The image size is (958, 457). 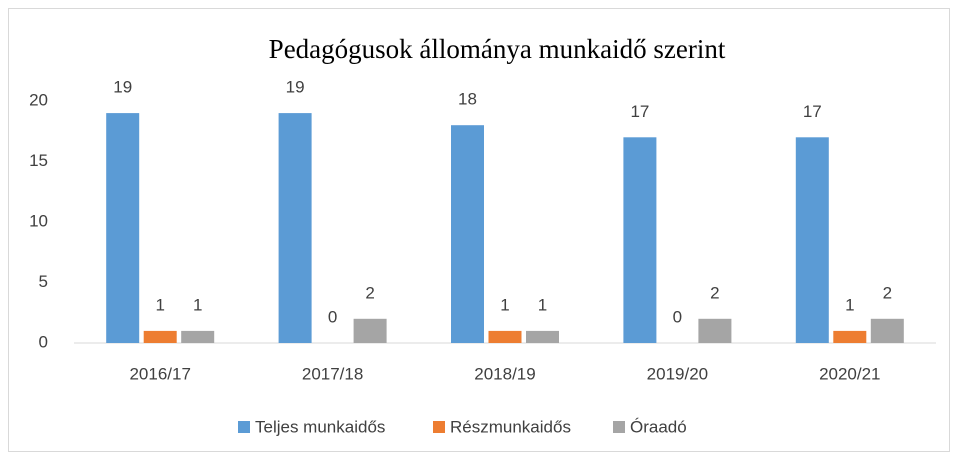 What do you see at coordinates (677, 373) in the screenshot?
I see `x-tick-label: 2019/20` at bounding box center [677, 373].